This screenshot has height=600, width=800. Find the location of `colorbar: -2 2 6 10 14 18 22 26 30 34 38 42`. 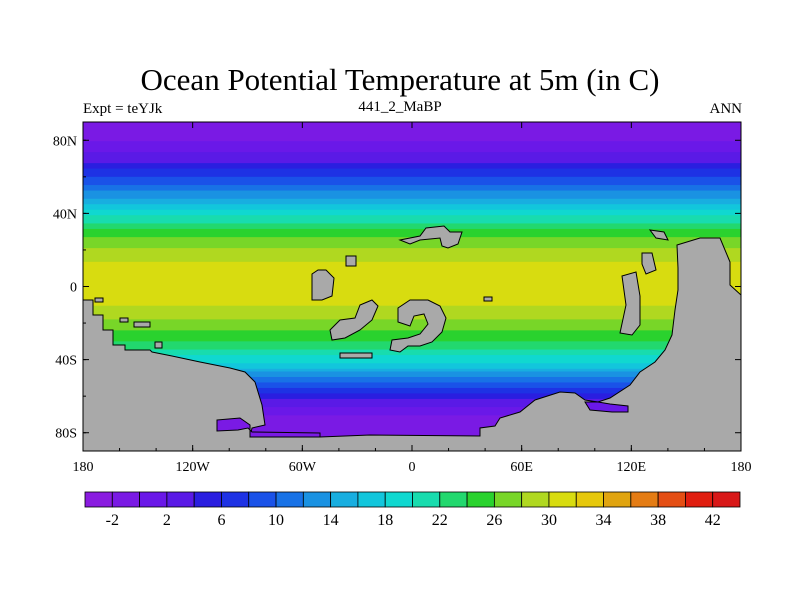

colorbar: -2 2 6 10 14 18 22 26 30 34 38 42 is located at coordinates (412, 510).